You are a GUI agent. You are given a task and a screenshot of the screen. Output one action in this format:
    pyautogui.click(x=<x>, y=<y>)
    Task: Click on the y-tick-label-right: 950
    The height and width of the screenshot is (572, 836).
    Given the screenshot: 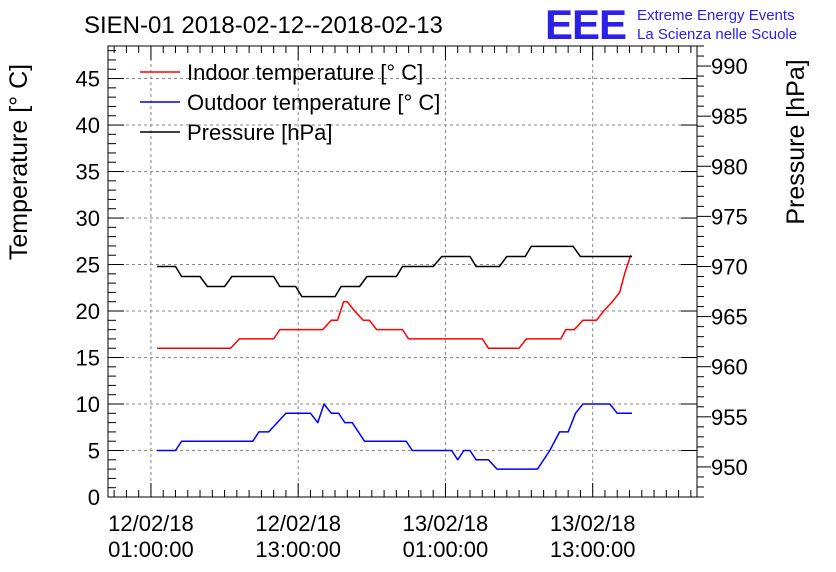 What is the action you would take?
    pyautogui.click(x=729, y=467)
    